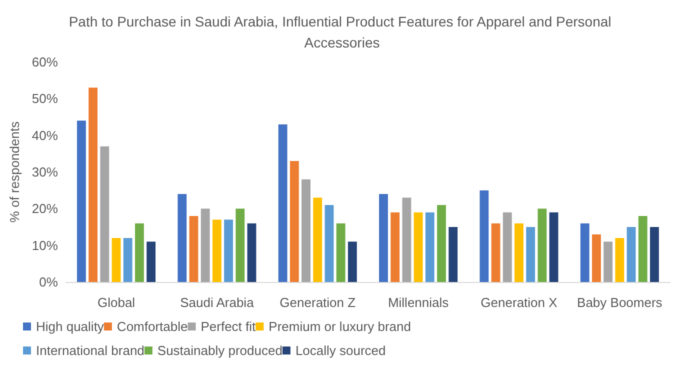 This screenshot has height=368, width=684. I want to click on legend-label: Perfect fit, so click(228, 326).